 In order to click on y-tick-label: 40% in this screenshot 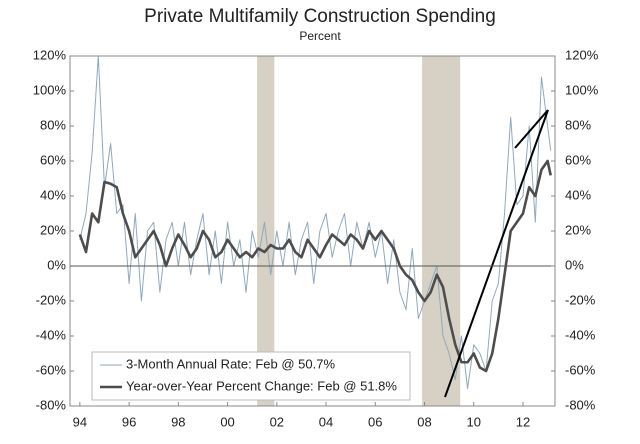, I will do `click(53, 194)`.